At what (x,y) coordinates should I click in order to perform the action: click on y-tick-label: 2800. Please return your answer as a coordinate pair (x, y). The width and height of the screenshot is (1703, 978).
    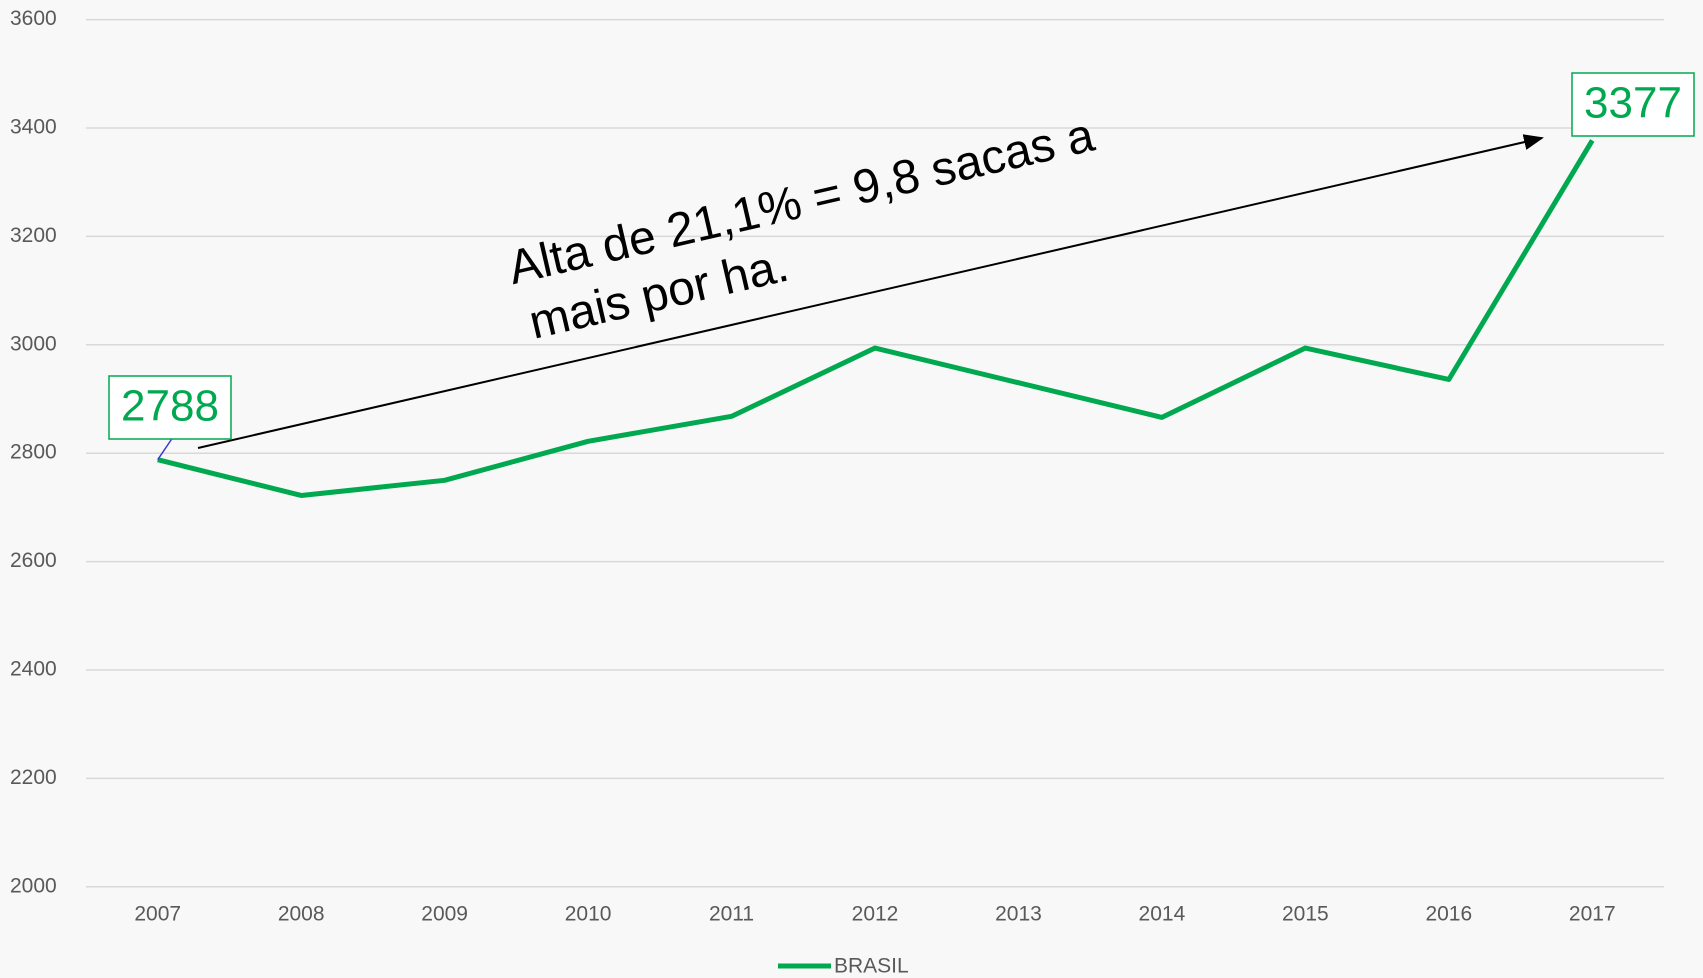
    Looking at the image, I should click on (33, 452).